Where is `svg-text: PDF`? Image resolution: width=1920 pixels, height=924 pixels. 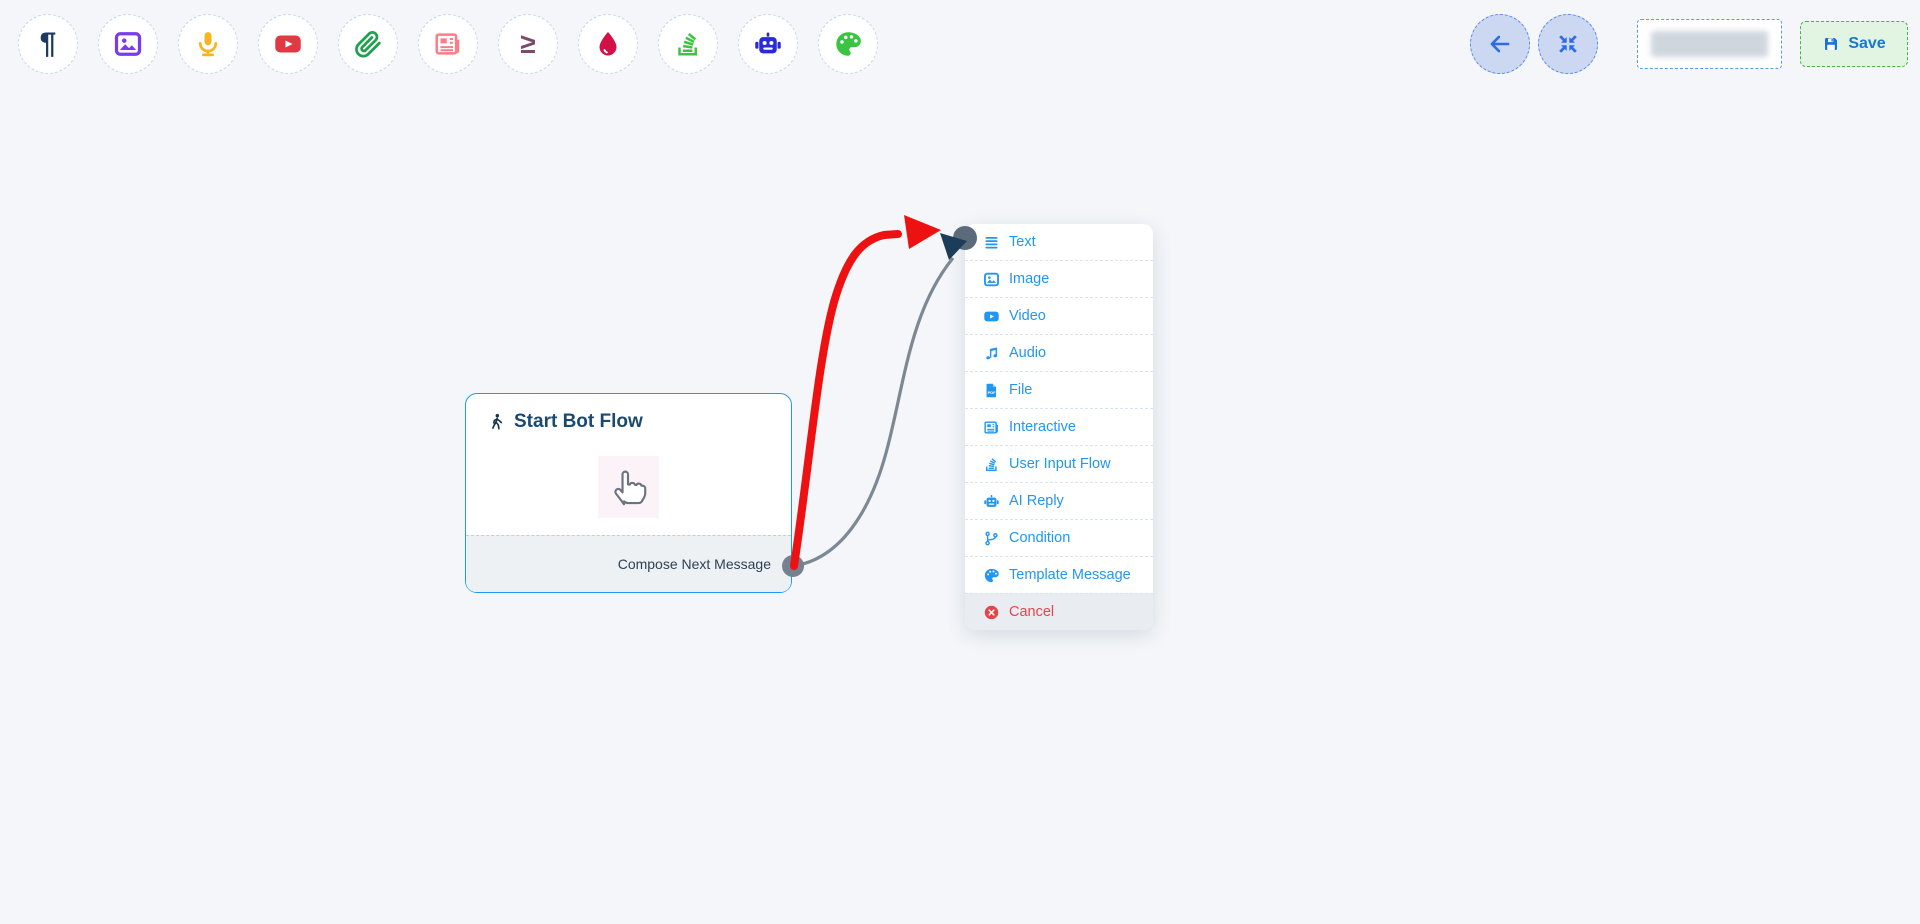 svg-text: PDF is located at coordinates (992, 392).